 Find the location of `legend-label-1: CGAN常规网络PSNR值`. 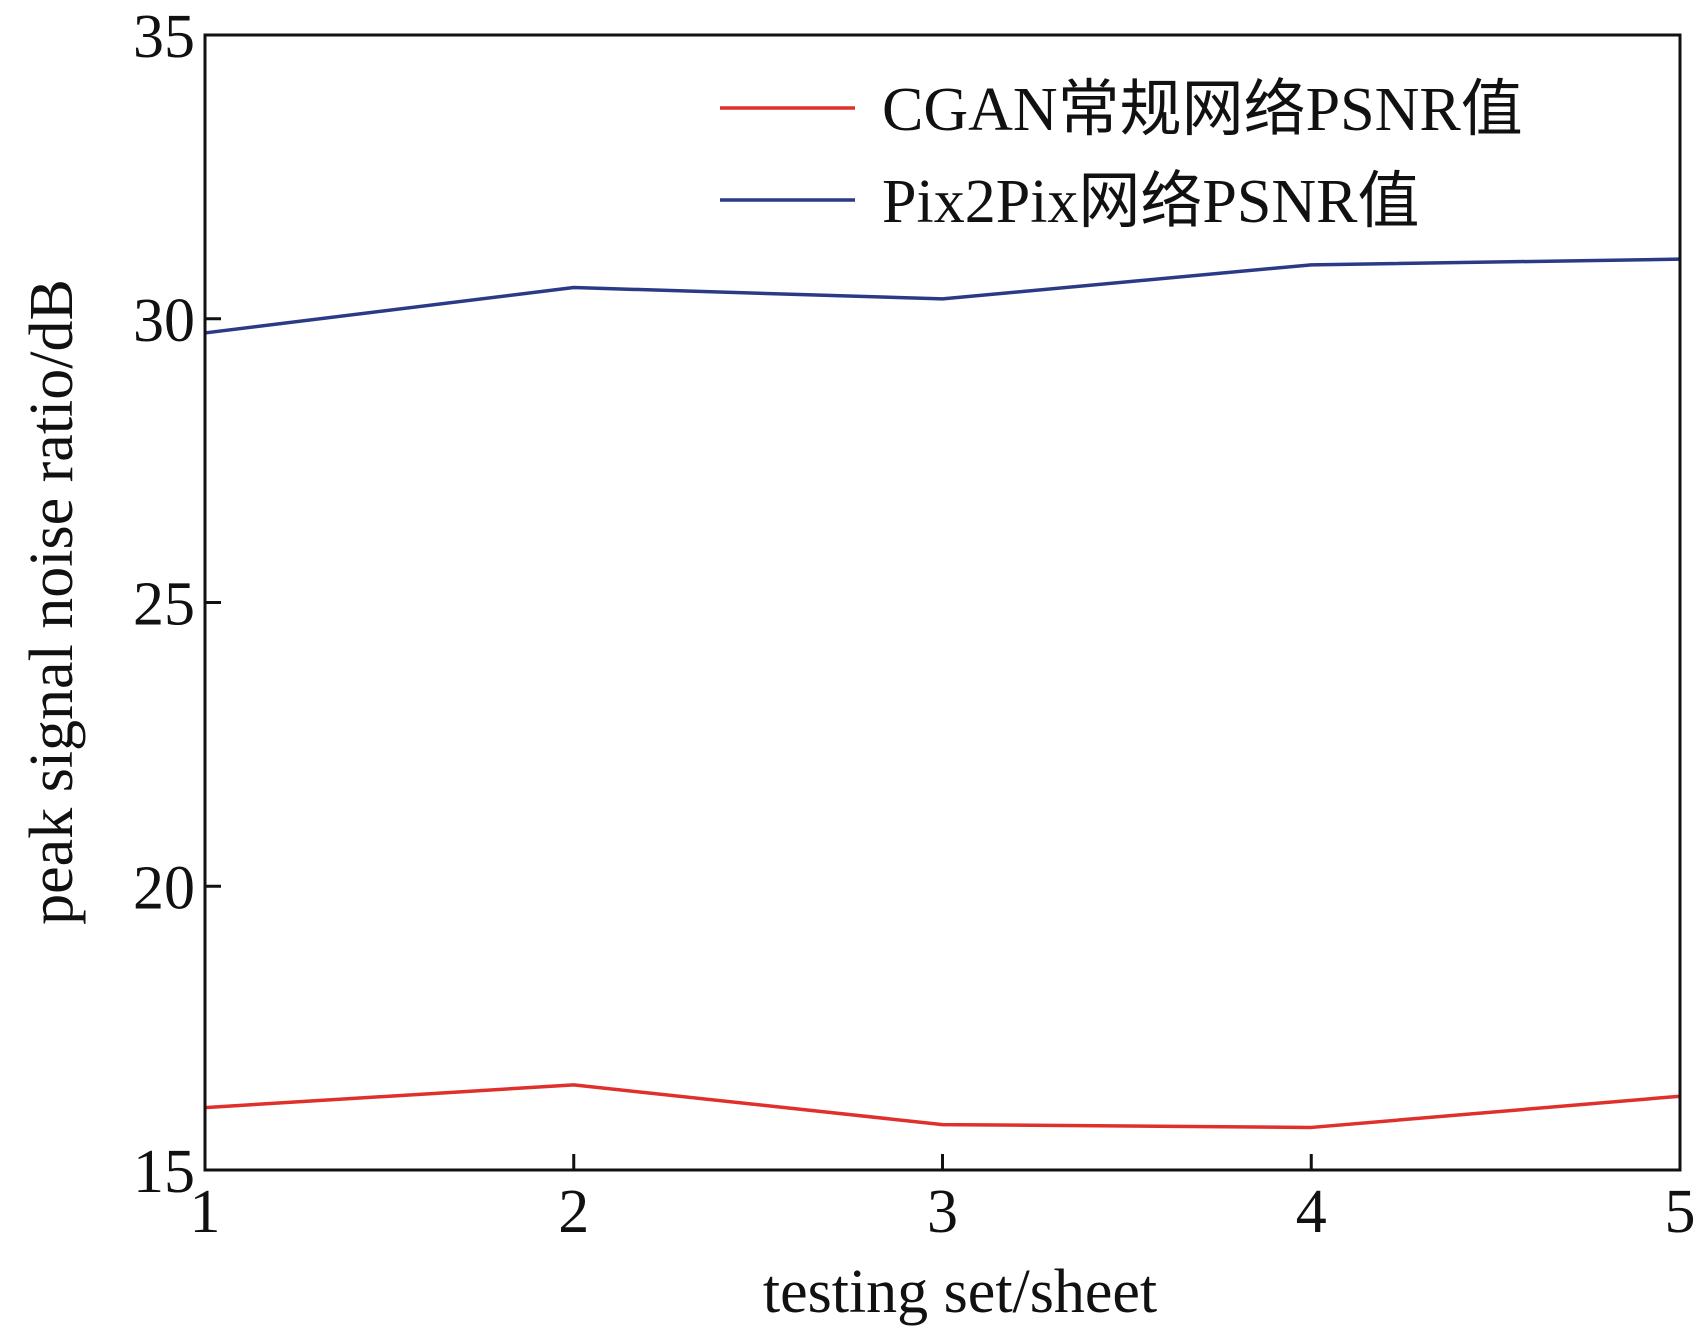

legend-label-1: CGAN常规网络PSNR值 is located at coordinates (1202, 110).